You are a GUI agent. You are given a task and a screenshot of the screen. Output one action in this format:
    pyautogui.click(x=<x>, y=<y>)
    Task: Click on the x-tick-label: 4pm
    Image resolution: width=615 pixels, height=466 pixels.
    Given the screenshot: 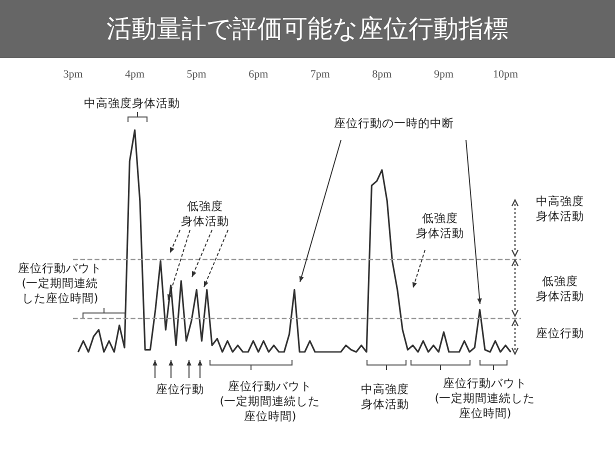 What is the action you would take?
    pyautogui.click(x=135, y=74)
    